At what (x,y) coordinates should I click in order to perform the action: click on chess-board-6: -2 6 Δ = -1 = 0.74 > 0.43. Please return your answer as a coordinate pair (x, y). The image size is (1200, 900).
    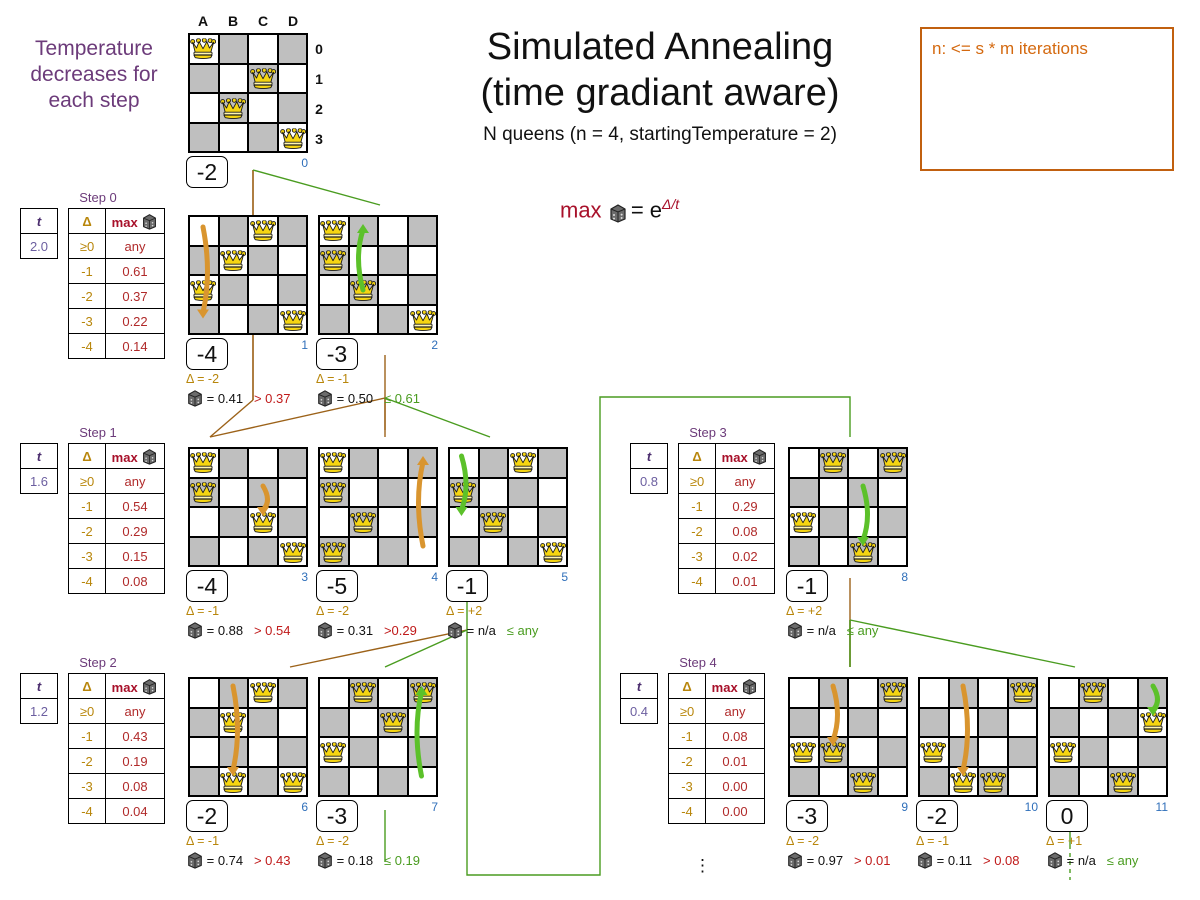
    Looking at the image, I should click on (247, 773).